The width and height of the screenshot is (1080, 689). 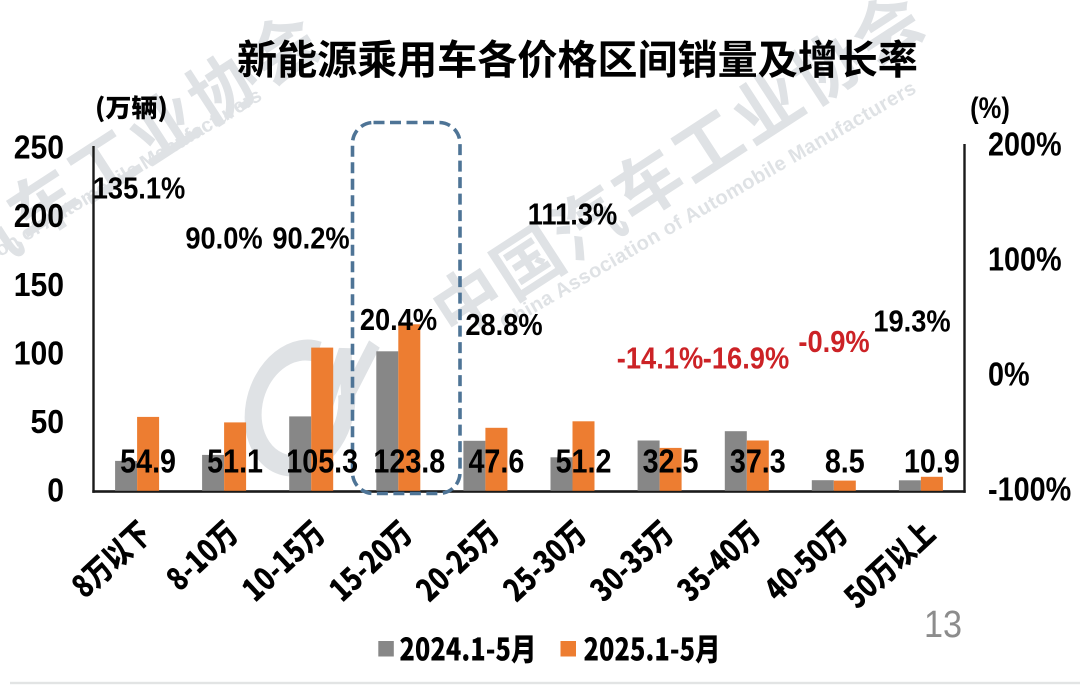 What do you see at coordinates (573, 215) in the screenshot?
I see `svg-text: 111.3%` at bounding box center [573, 215].